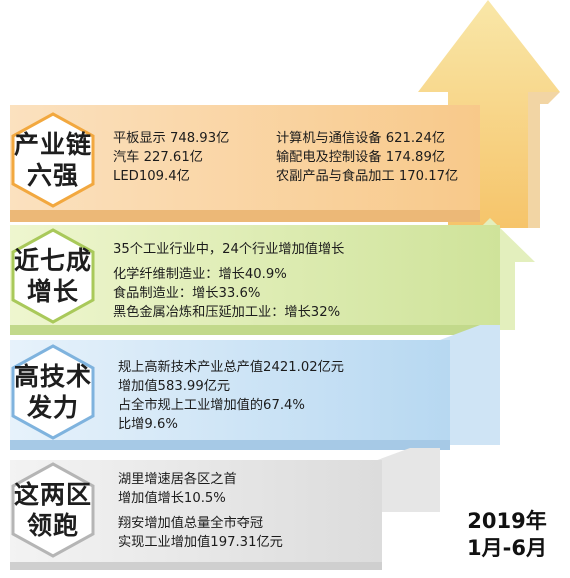 Image resolution: width=570 pixels, height=578 pixels. I want to click on industry-right-line: 农副产品与食品加工 170.17亿, so click(367, 176).